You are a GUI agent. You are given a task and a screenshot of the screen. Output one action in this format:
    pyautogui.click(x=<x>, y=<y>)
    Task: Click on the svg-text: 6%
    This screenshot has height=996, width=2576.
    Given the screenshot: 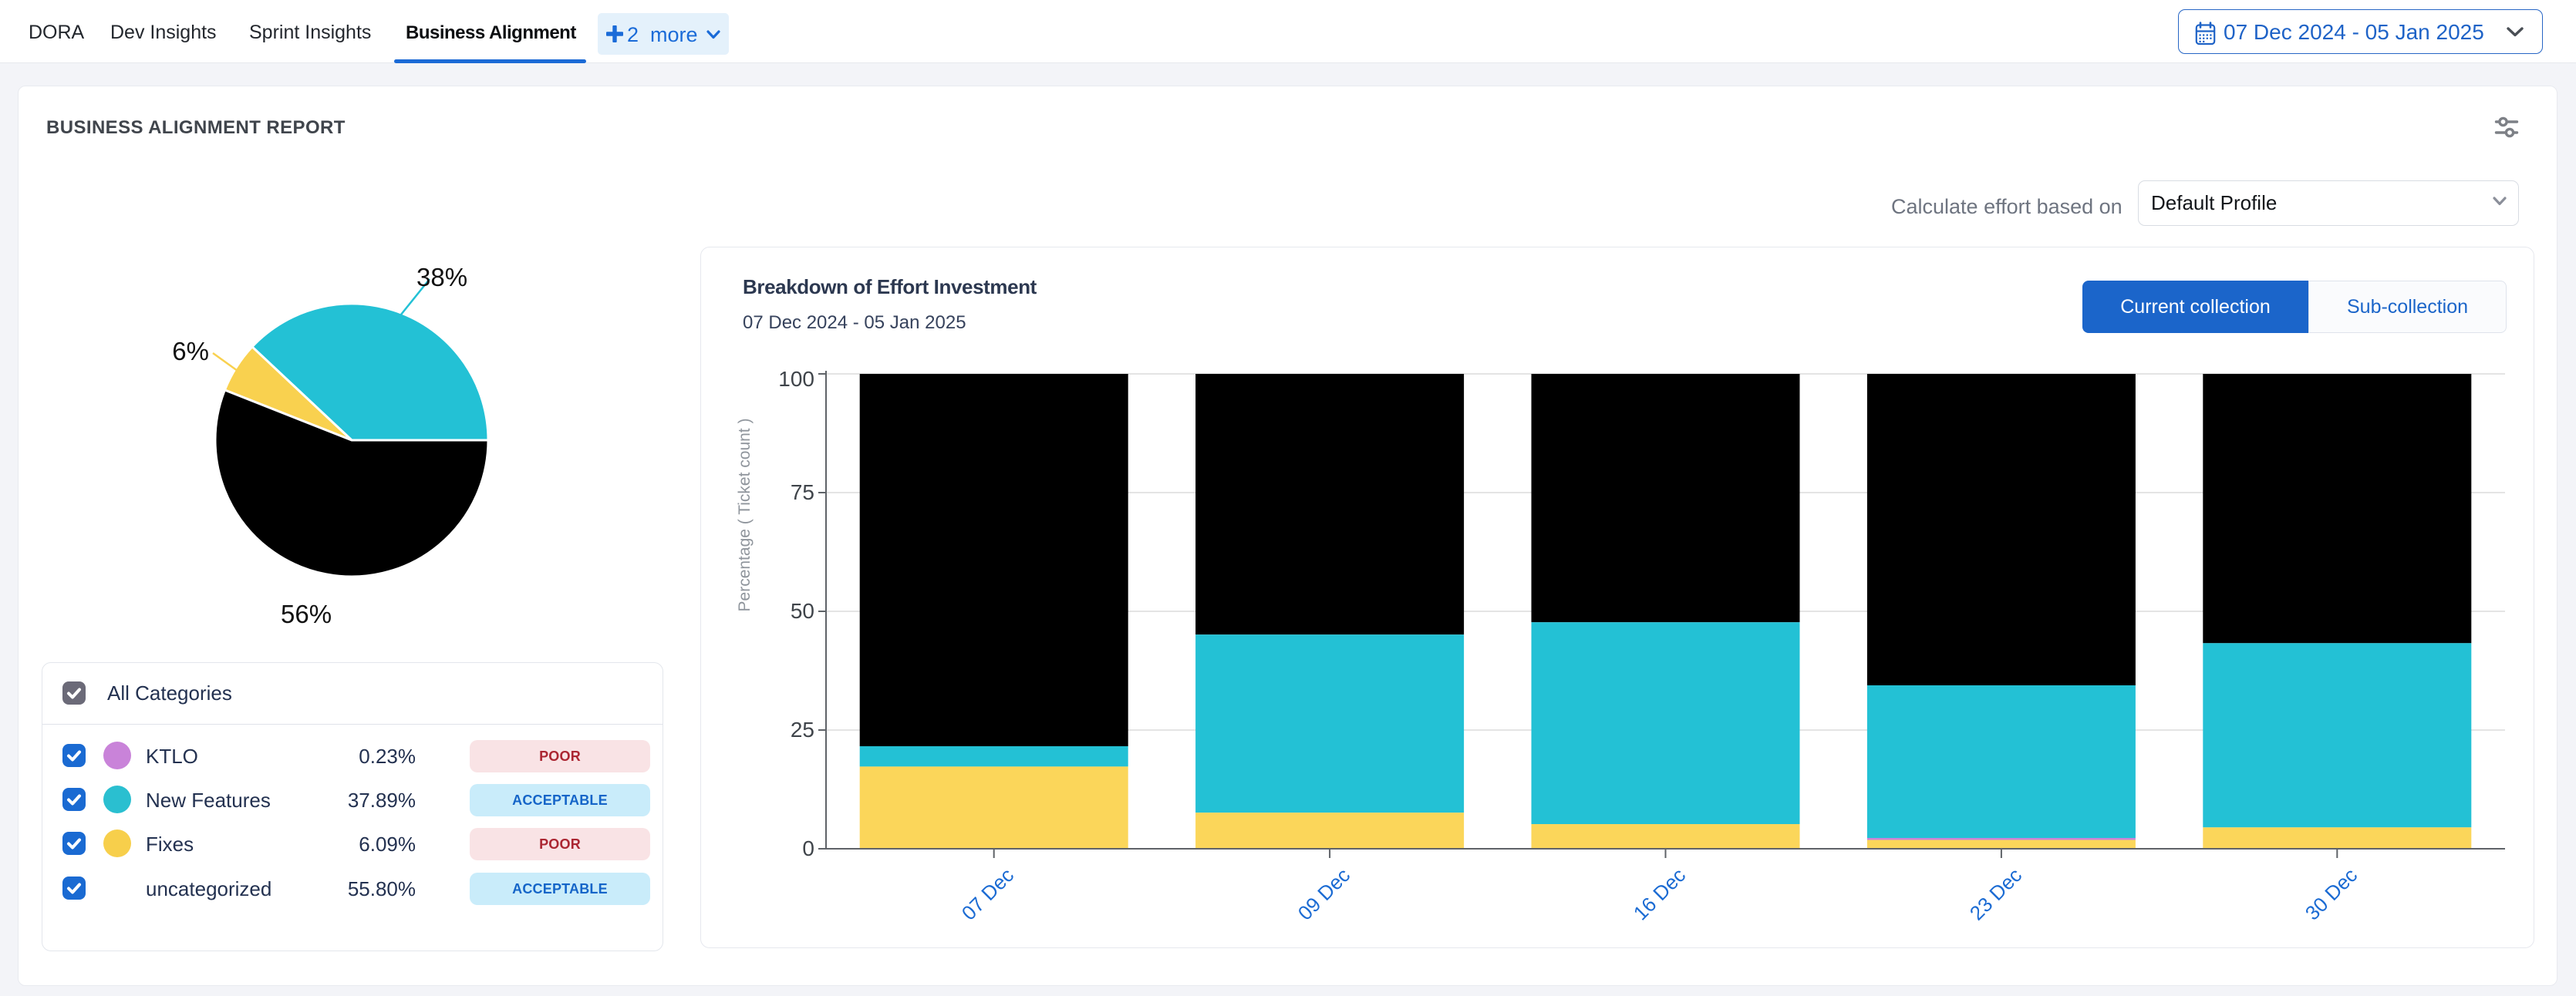 What is the action you would take?
    pyautogui.click(x=190, y=351)
    